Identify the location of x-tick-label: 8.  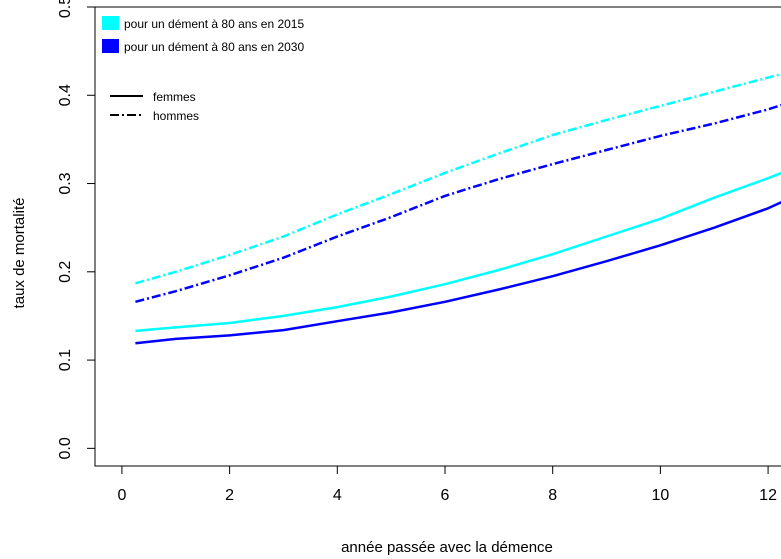
(552, 495).